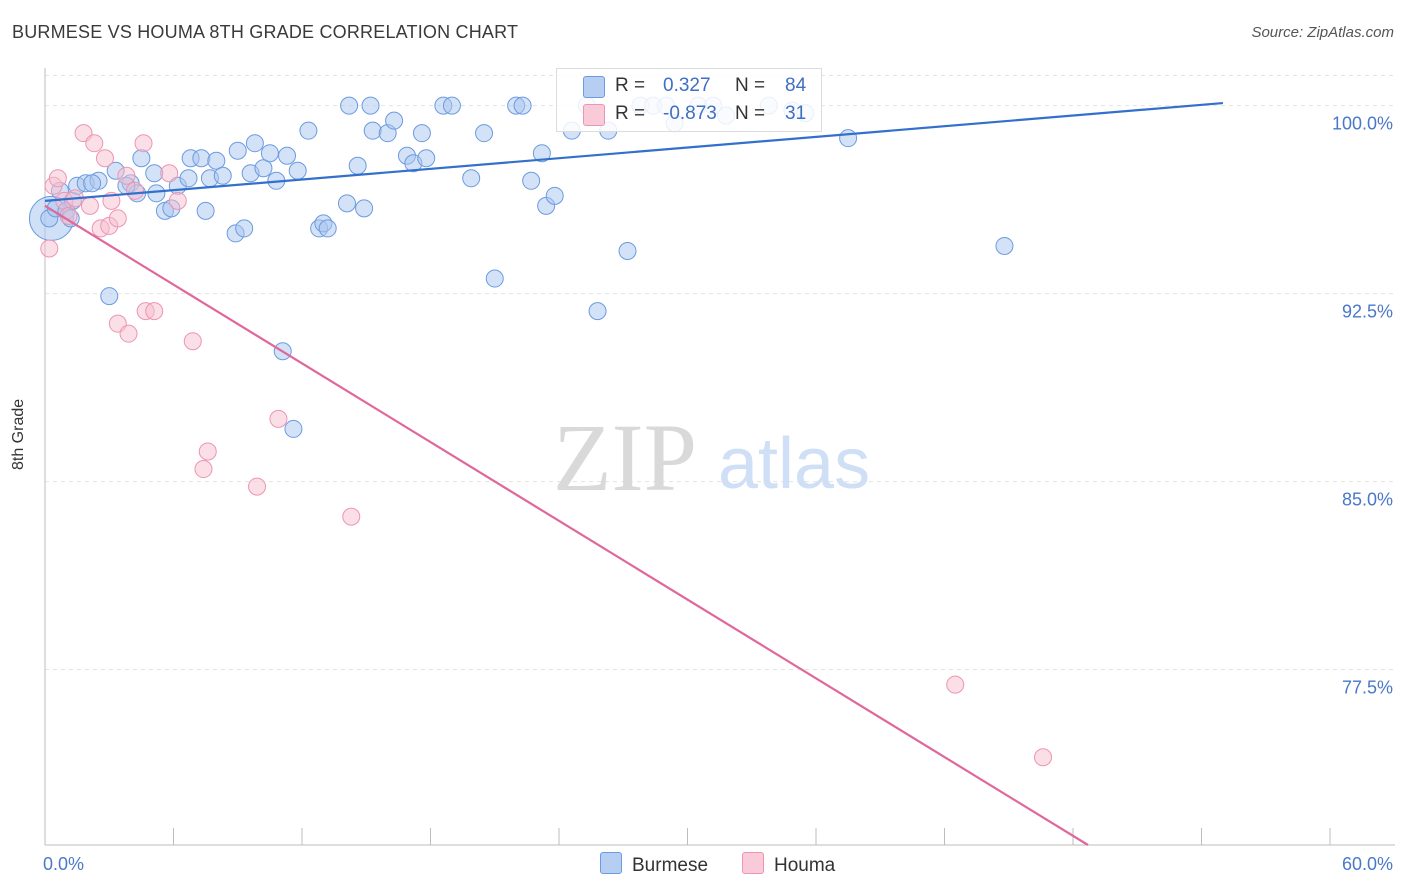 Image resolution: width=1406 pixels, height=892 pixels. What do you see at coordinates (794, 464) in the screenshot?
I see `watermark-atlas: atlas` at bounding box center [794, 464].